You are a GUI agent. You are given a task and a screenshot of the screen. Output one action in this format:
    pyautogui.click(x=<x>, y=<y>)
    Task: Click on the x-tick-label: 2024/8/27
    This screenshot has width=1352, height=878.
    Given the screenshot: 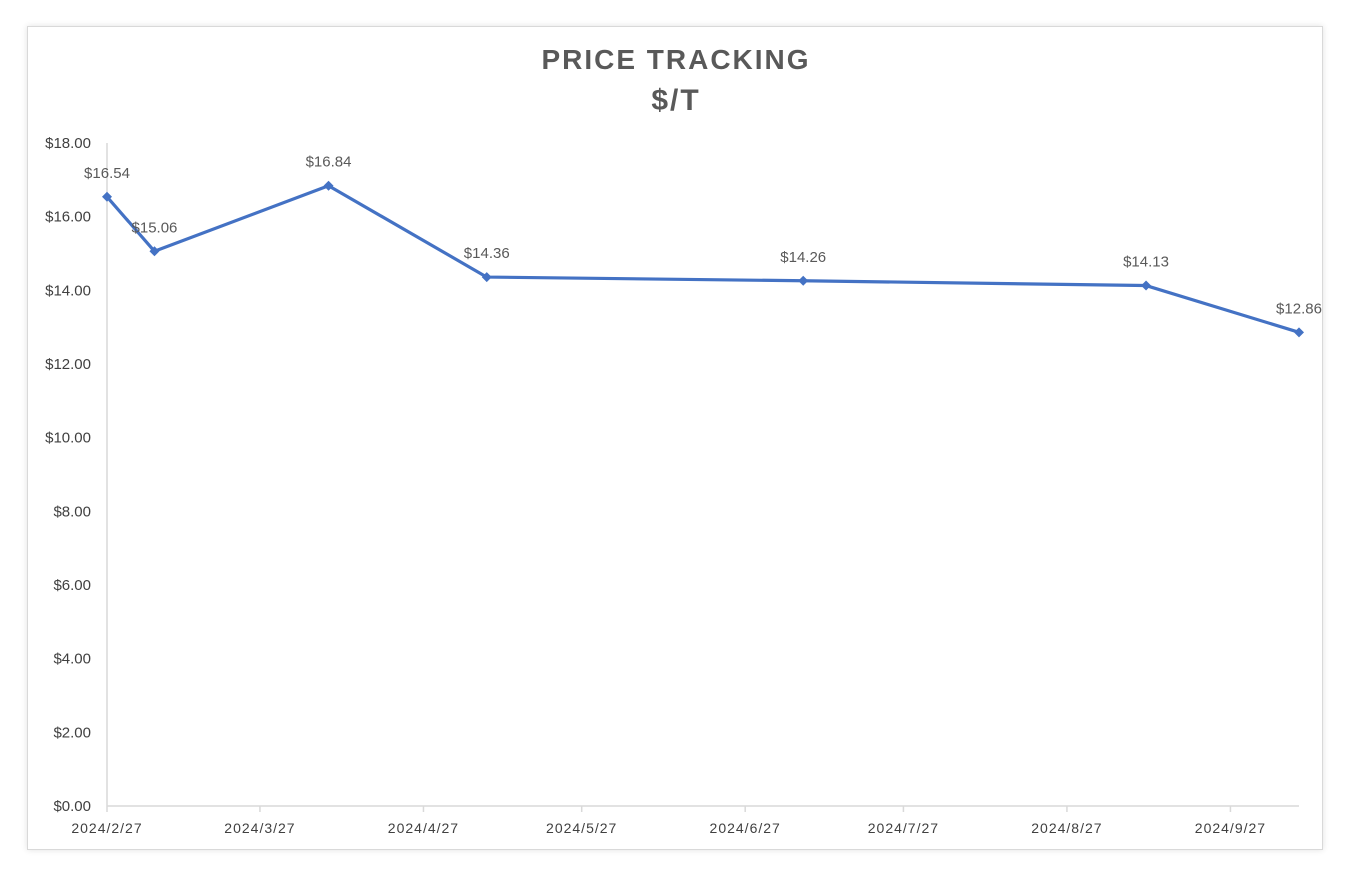 What is the action you would take?
    pyautogui.click(x=1066, y=828)
    